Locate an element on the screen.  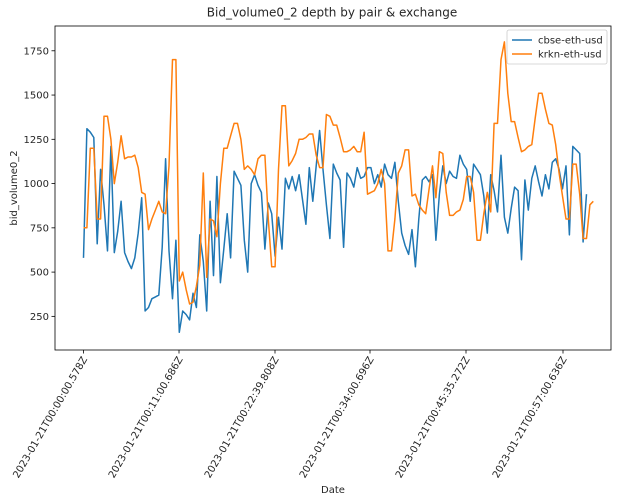
y-tick-label: 250 is located at coordinates (39, 317).